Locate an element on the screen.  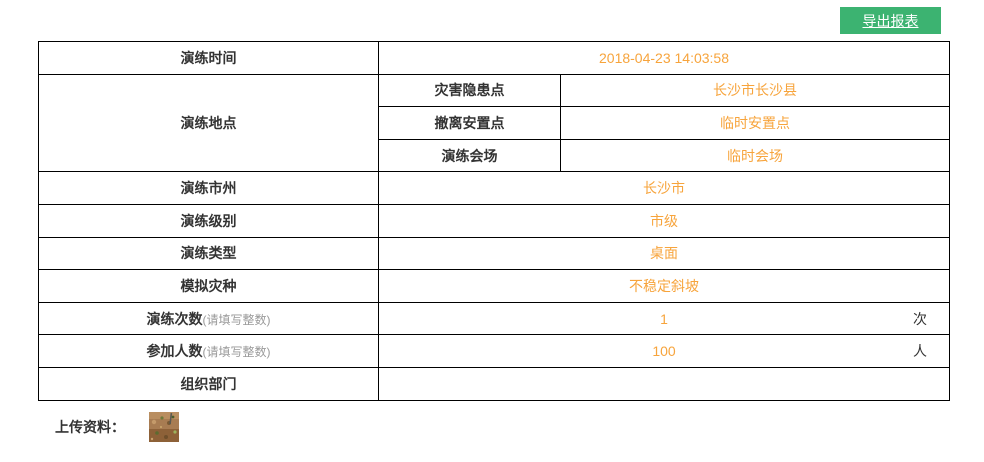
table-row-evacuation-point: 撤离安置点 临时安置点 is located at coordinates (494, 123).